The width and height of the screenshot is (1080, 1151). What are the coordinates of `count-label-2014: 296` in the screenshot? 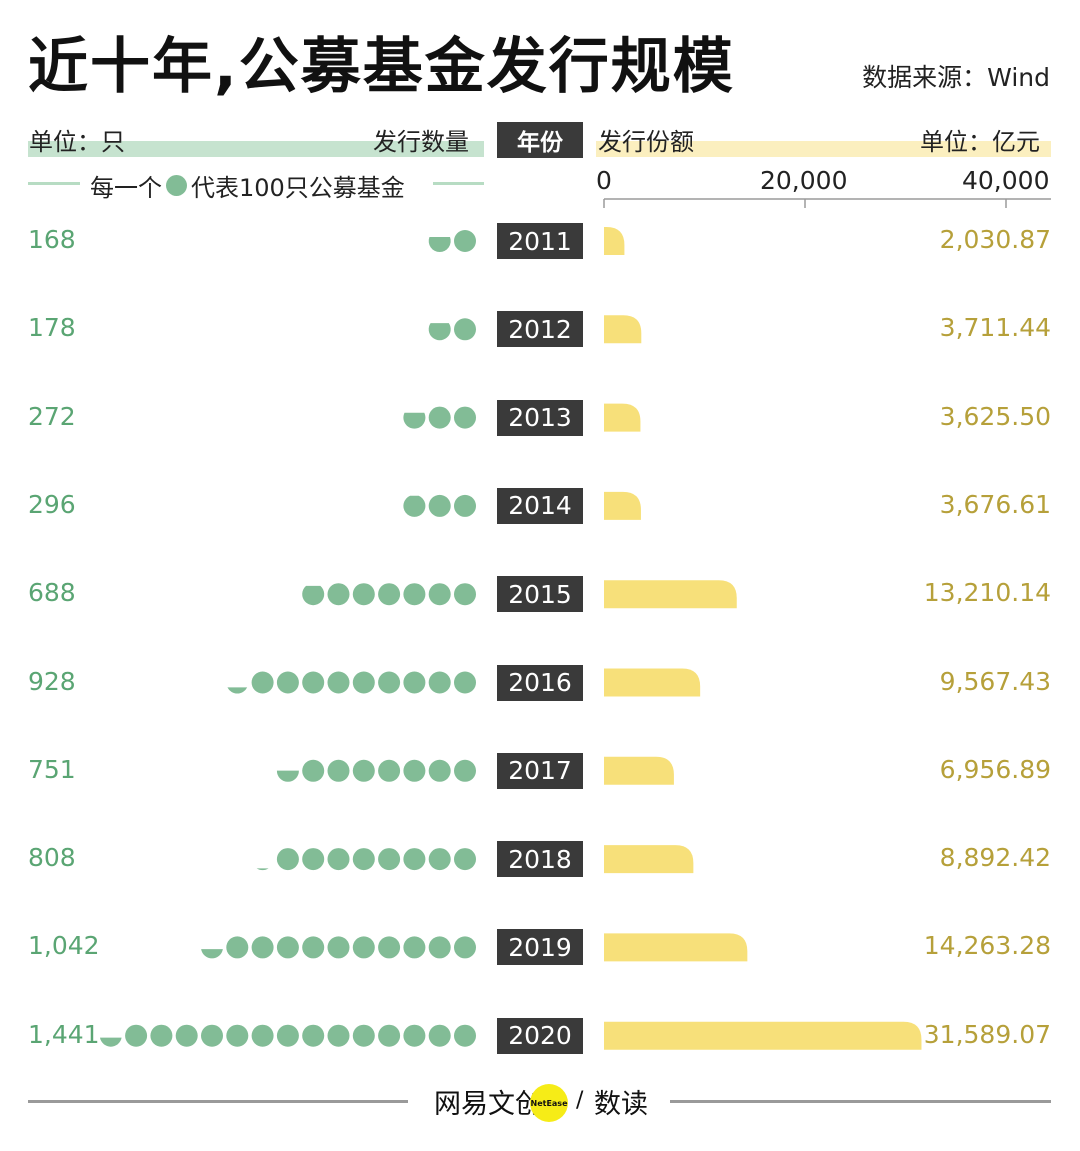 It's located at (52, 504).